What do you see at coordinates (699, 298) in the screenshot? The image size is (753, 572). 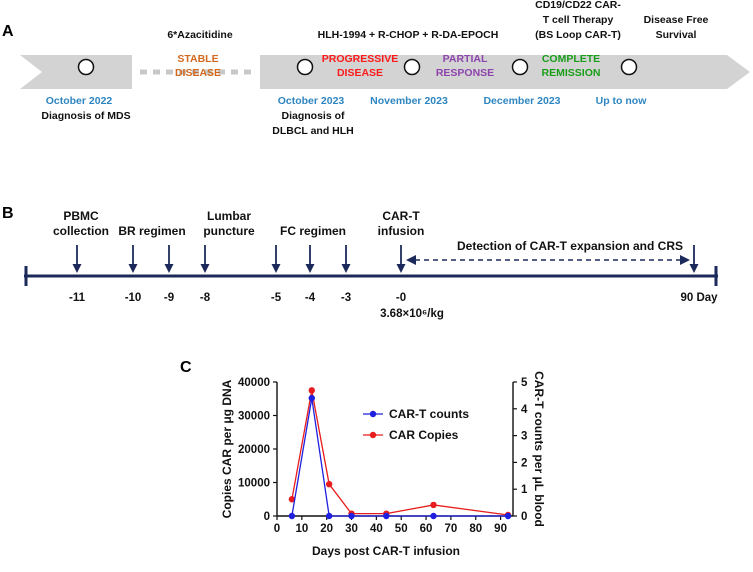 I see `end-day-label: 90 Day` at bounding box center [699, 298].